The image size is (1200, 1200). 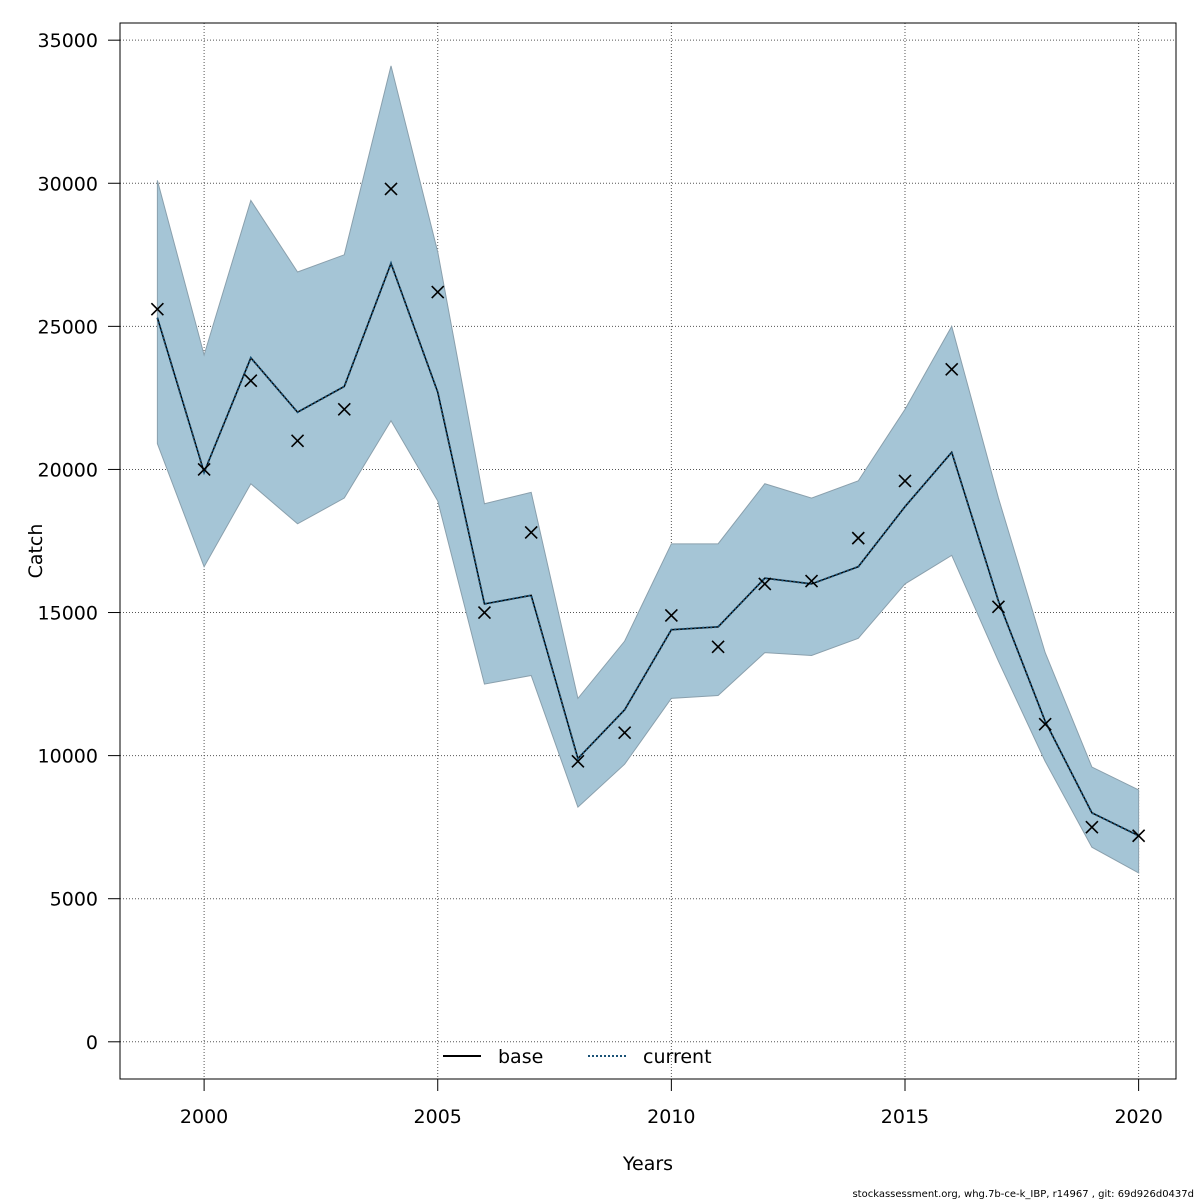 What do you see at coordinates (204, 1117) in the screenshot?
I see `x-tick-label: 2000` at bounding box center [204, 1117].